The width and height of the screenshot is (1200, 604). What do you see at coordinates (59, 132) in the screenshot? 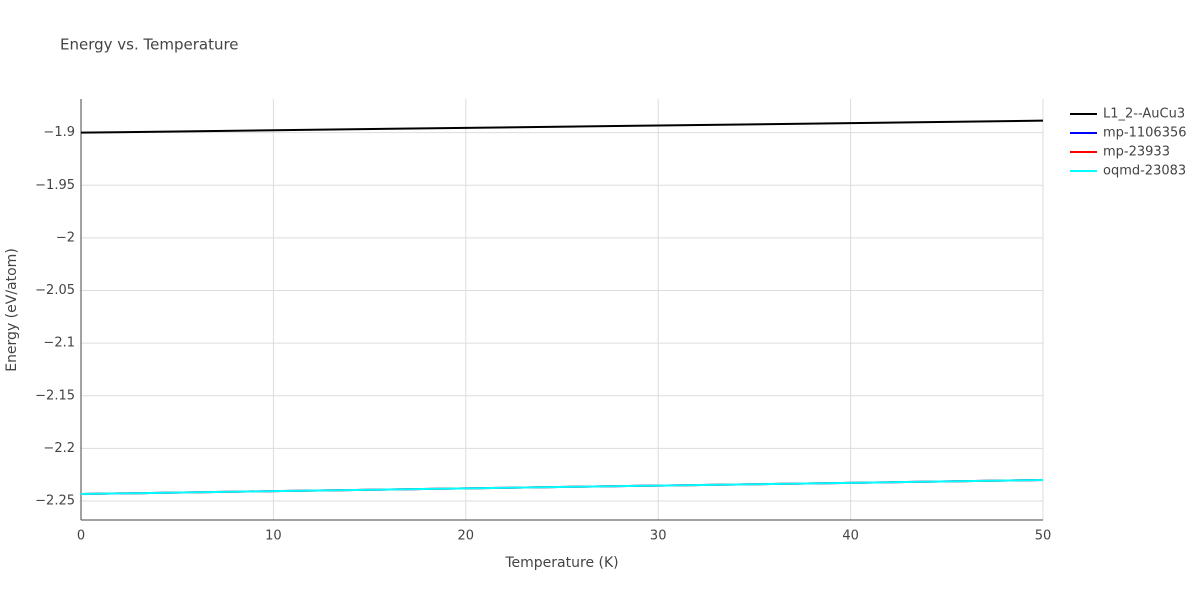
I see `y-tick-label: −1.9` at bounding box center [59, 132].